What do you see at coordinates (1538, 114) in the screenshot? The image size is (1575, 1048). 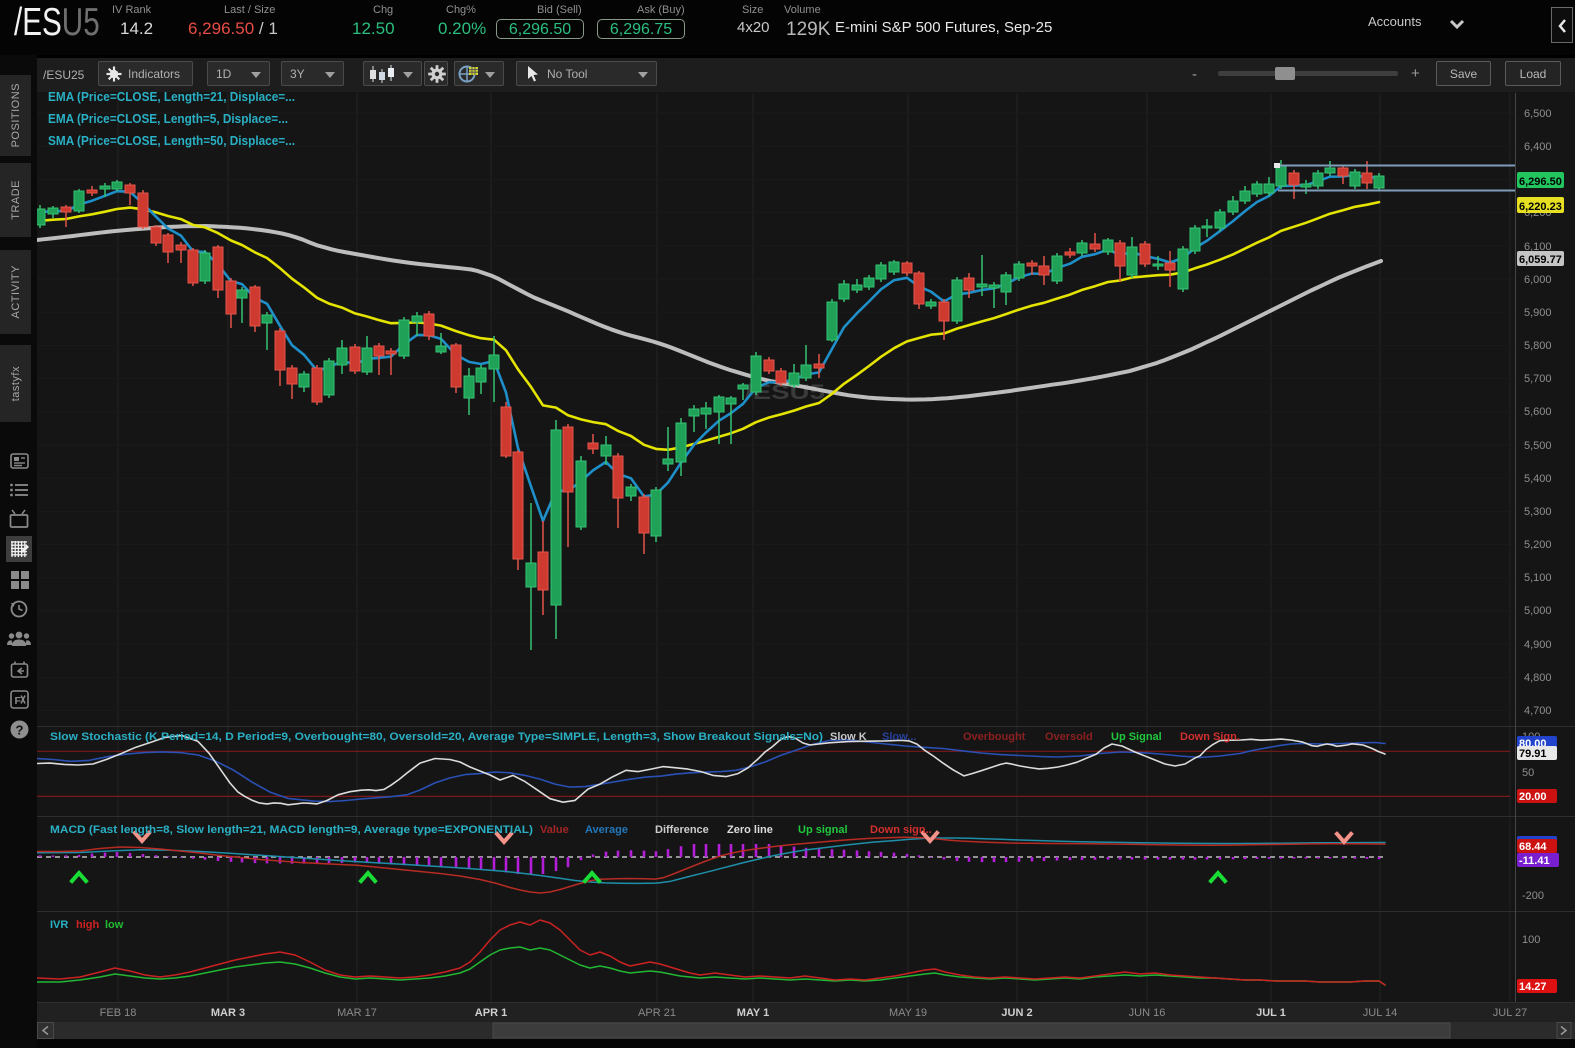 I see `svg-text: 6,500` at bounding box center [1538, 114].